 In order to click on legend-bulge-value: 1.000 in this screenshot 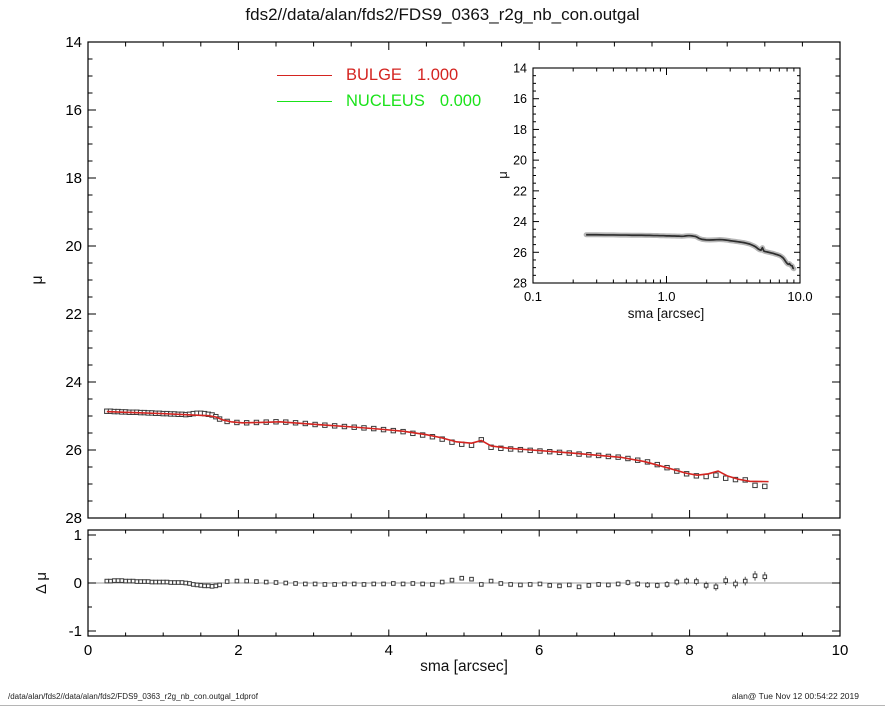, I will do `click(437, 75)`.